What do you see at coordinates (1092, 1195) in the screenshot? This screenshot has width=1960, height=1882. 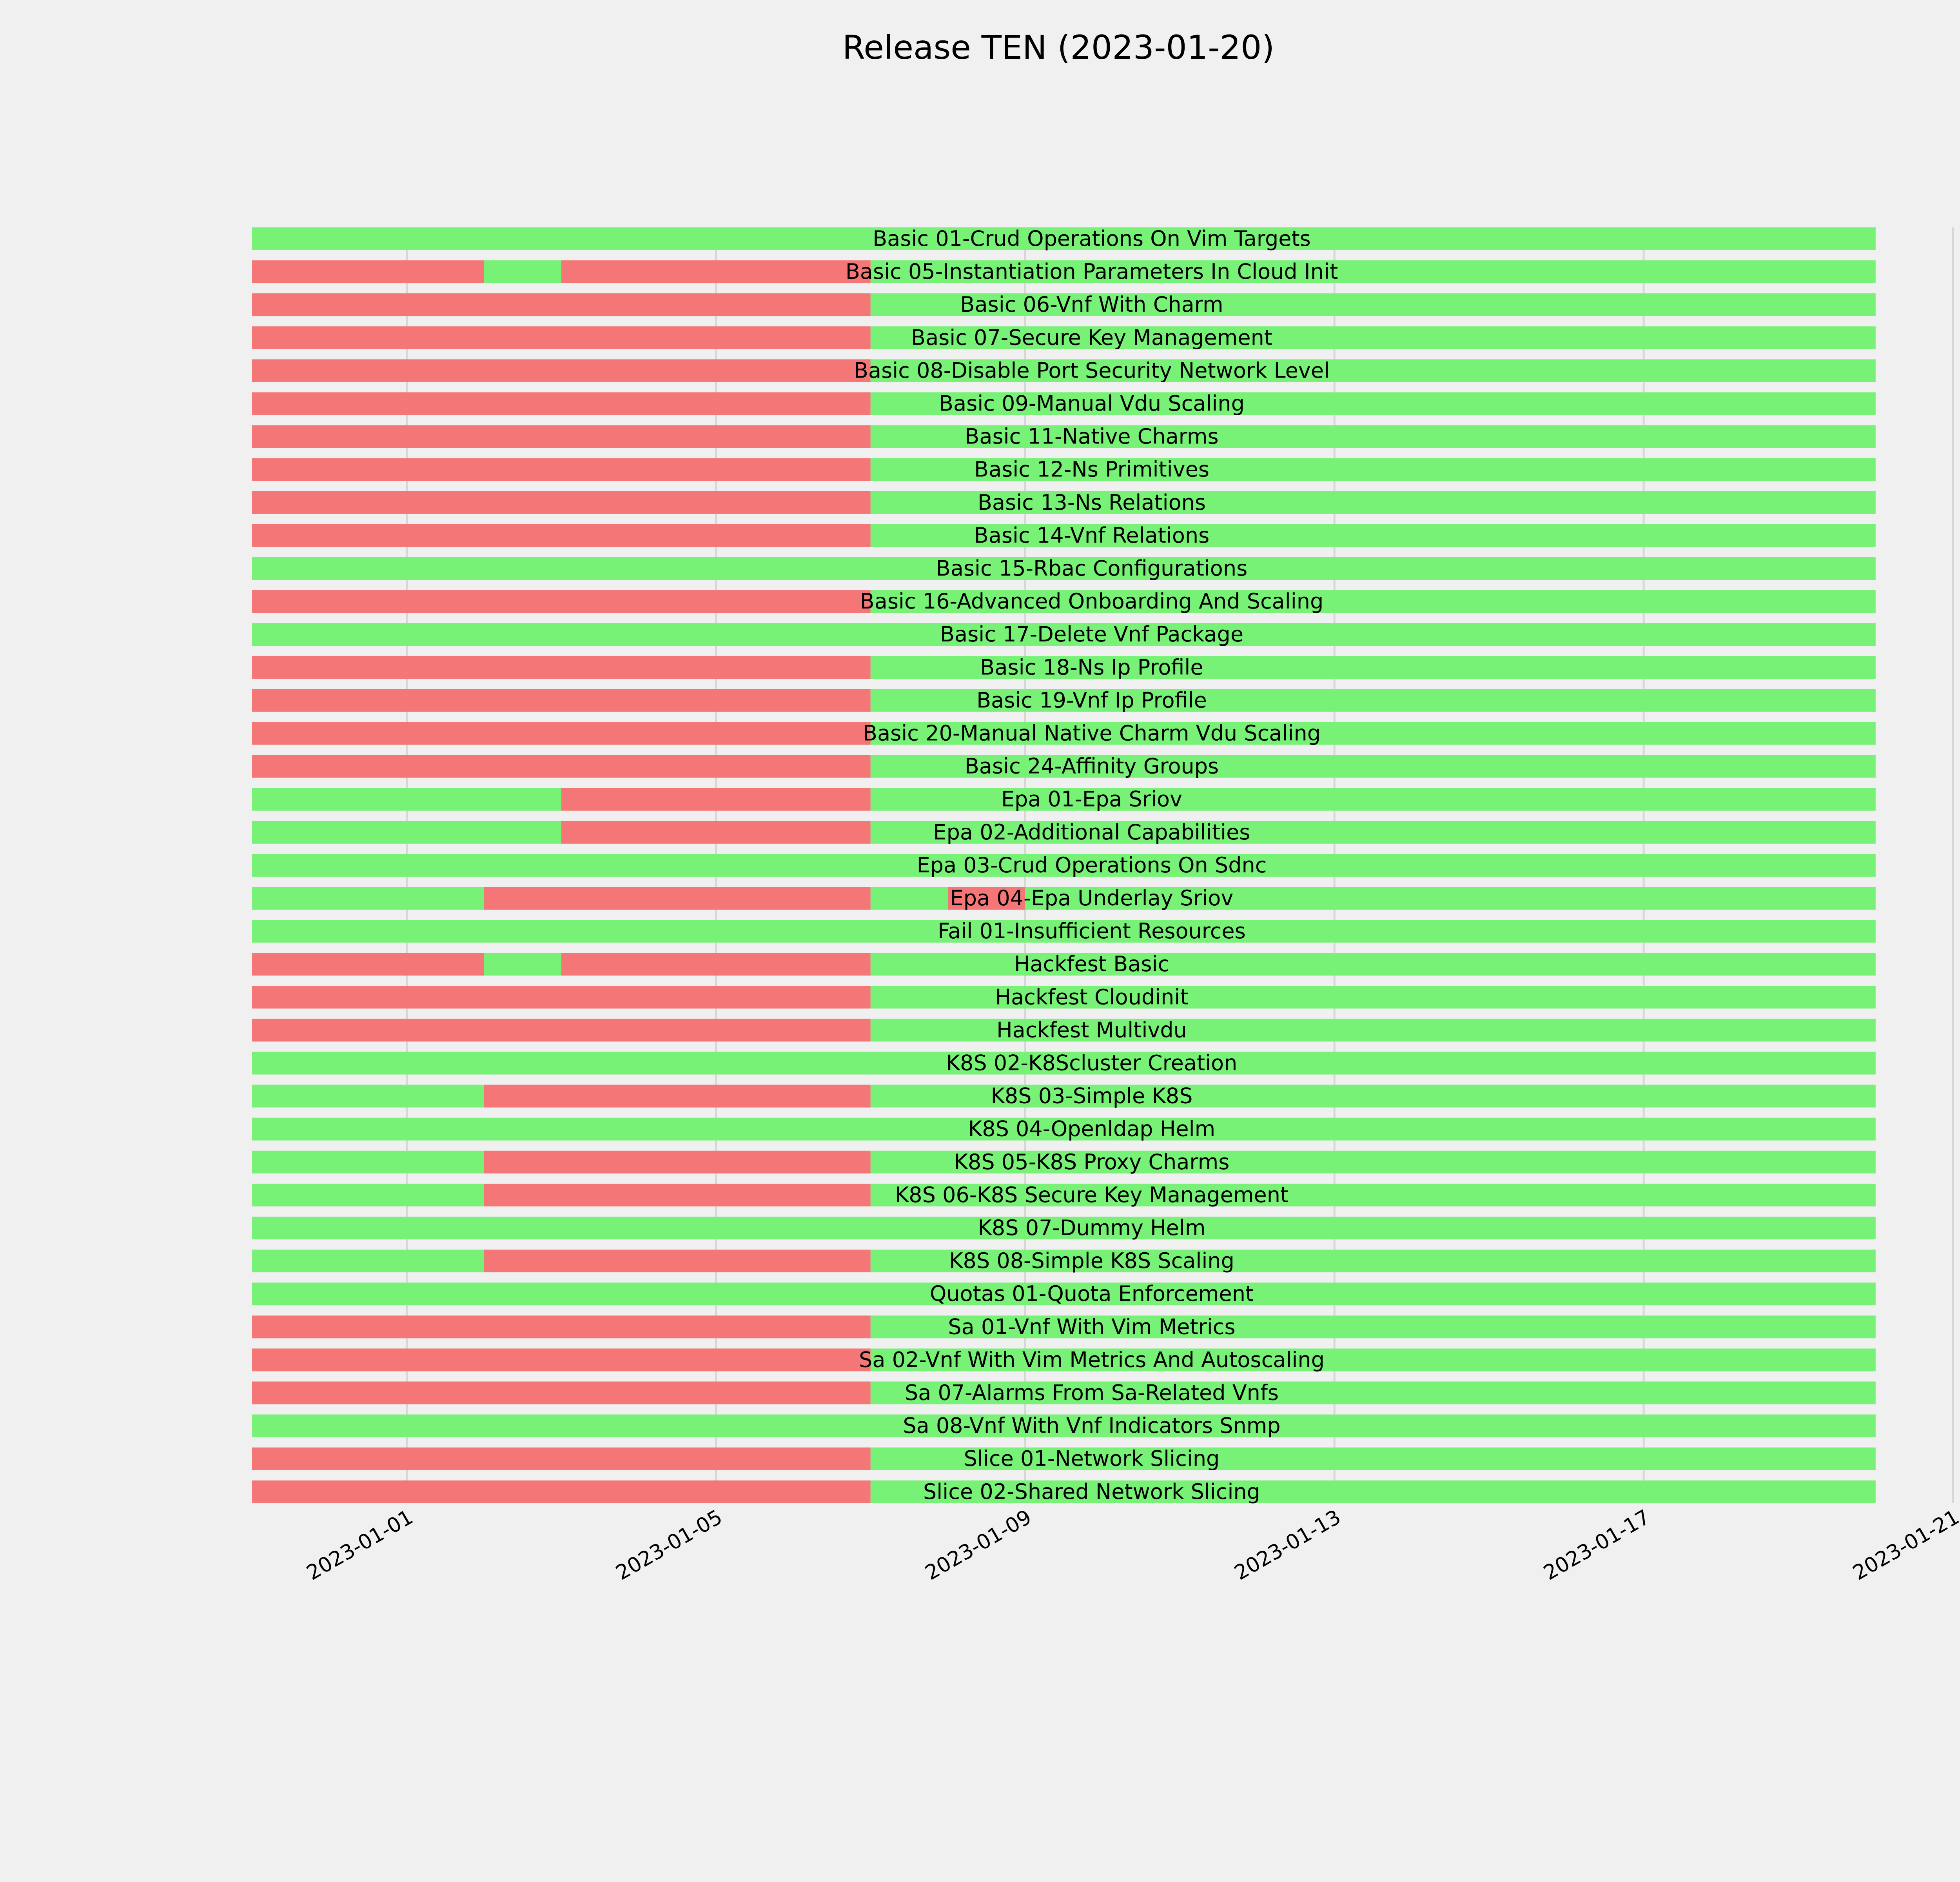 I see `row-label: K8S 06-K8S Secure Key Management` at bounding box center [1092, 1195].